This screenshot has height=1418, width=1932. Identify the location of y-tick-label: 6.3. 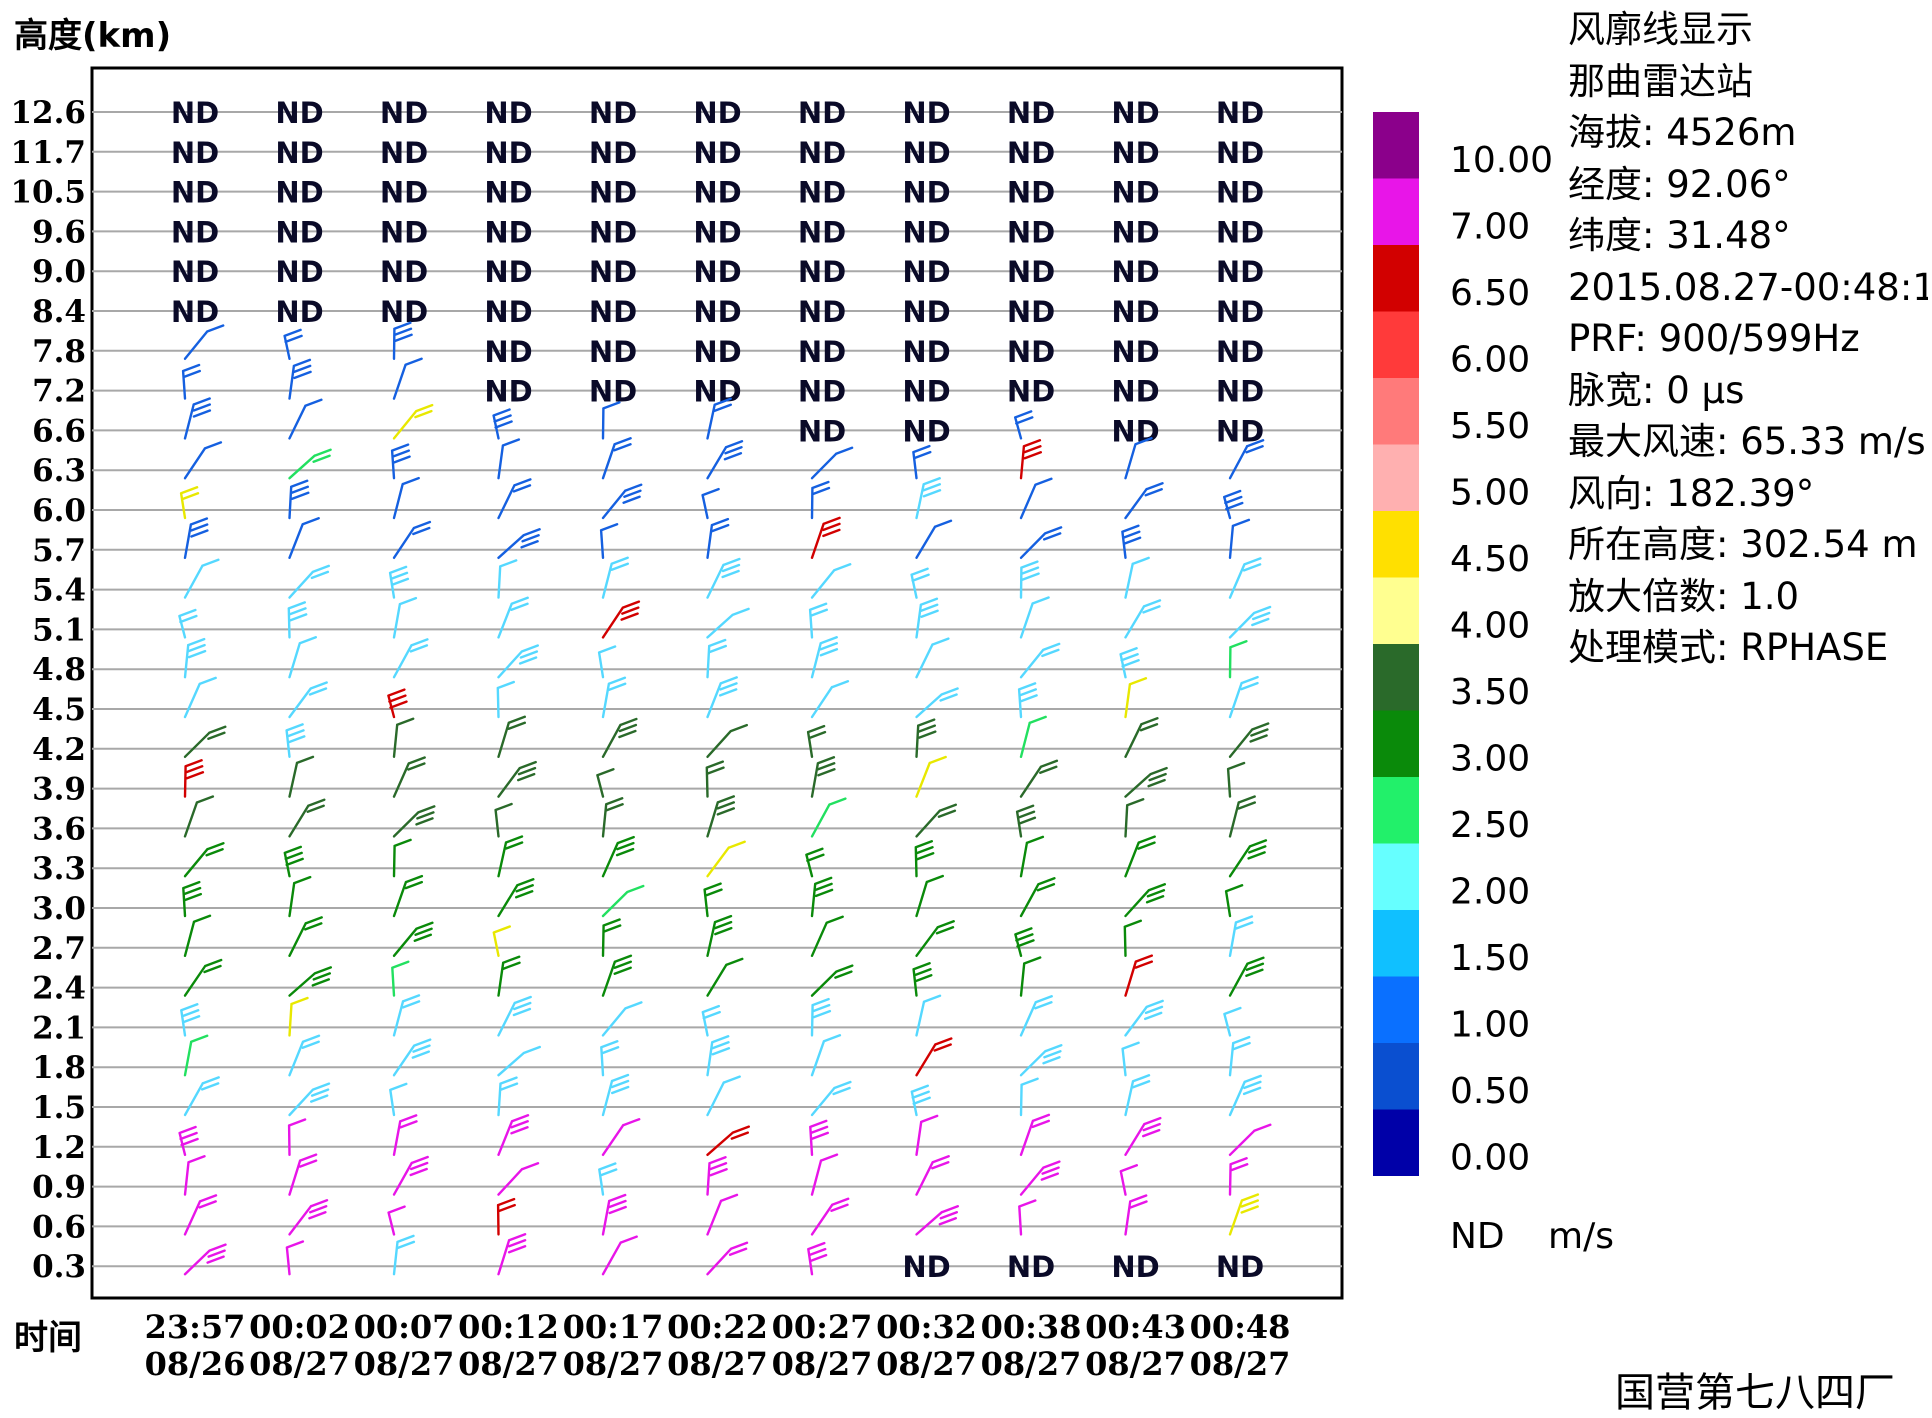
(59, 471).